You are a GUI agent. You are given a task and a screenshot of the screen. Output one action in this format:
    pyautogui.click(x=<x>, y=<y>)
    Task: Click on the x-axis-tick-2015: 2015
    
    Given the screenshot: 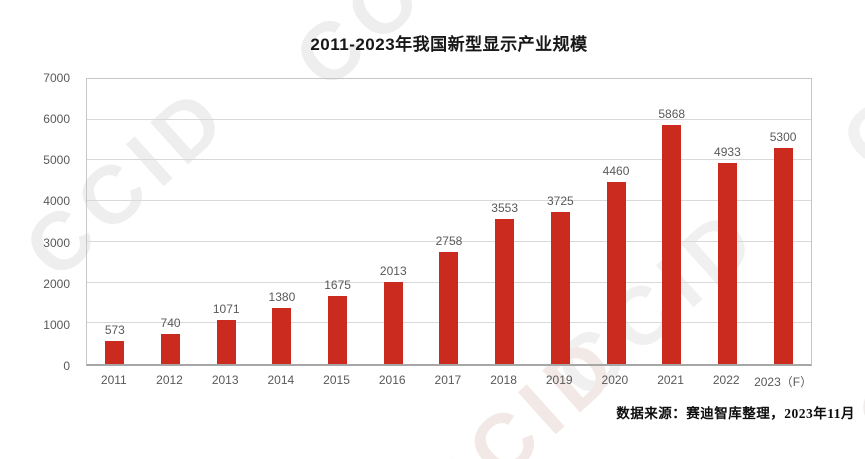 What is the action you would take?
    pyautogui.click(x=336, y=380)
    